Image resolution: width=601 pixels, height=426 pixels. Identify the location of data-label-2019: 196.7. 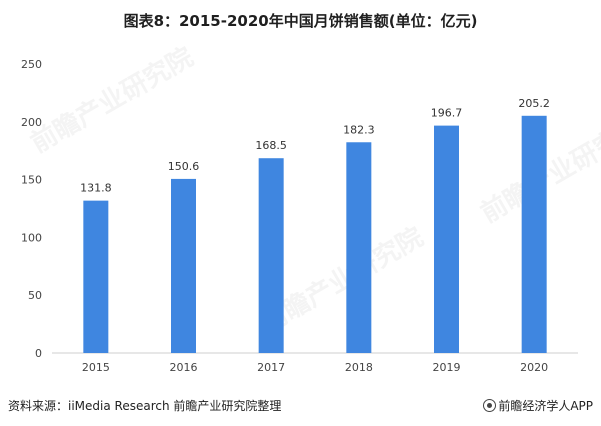
(447, 113).